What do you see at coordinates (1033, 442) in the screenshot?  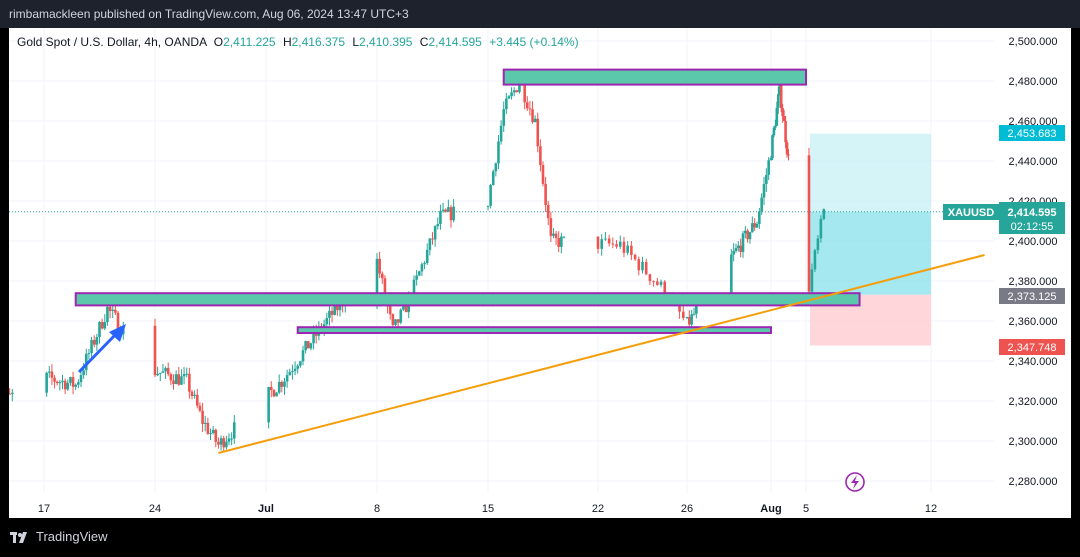 I see `price-tick-label: 2,300.000` at bounding box center [1033, 442].